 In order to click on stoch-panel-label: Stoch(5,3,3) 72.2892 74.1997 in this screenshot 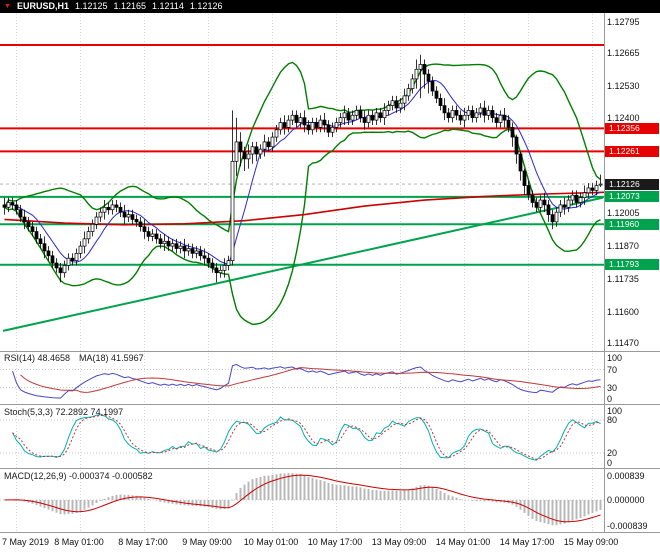, I will do `click(68, 412)`.